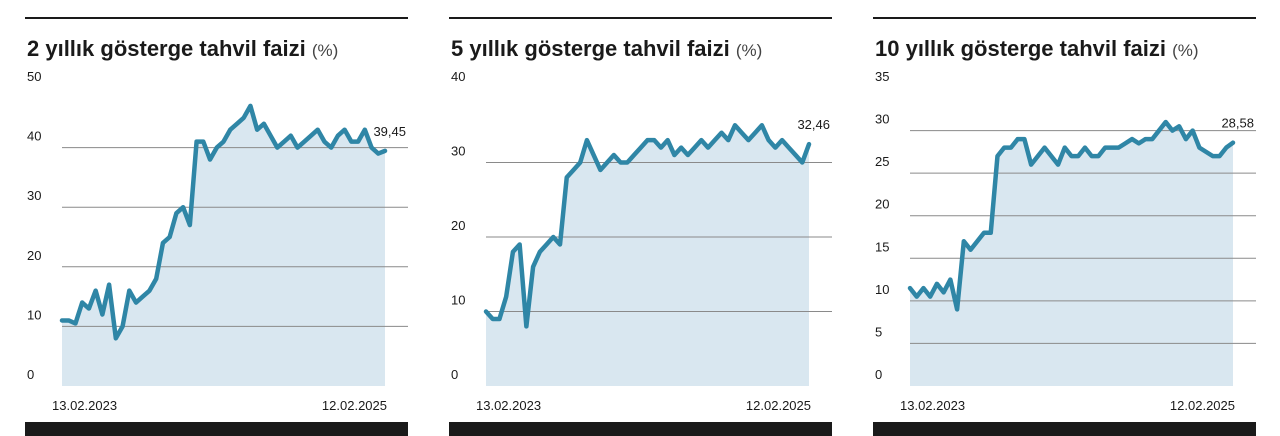 The height and width of the screenshot is (436, 1280). Describe the element at coordinates (813, 124) in the screenshot. I see `value-label: 32,46` at that location.